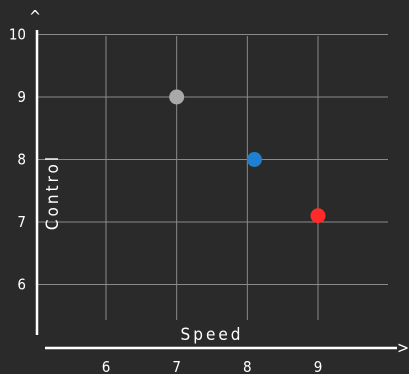 The width and height of the screenshot is (409, 374). Describe the element at coordinates (176, 366) in the screenshot. I see `x-tick-label-7: 7` at that location.